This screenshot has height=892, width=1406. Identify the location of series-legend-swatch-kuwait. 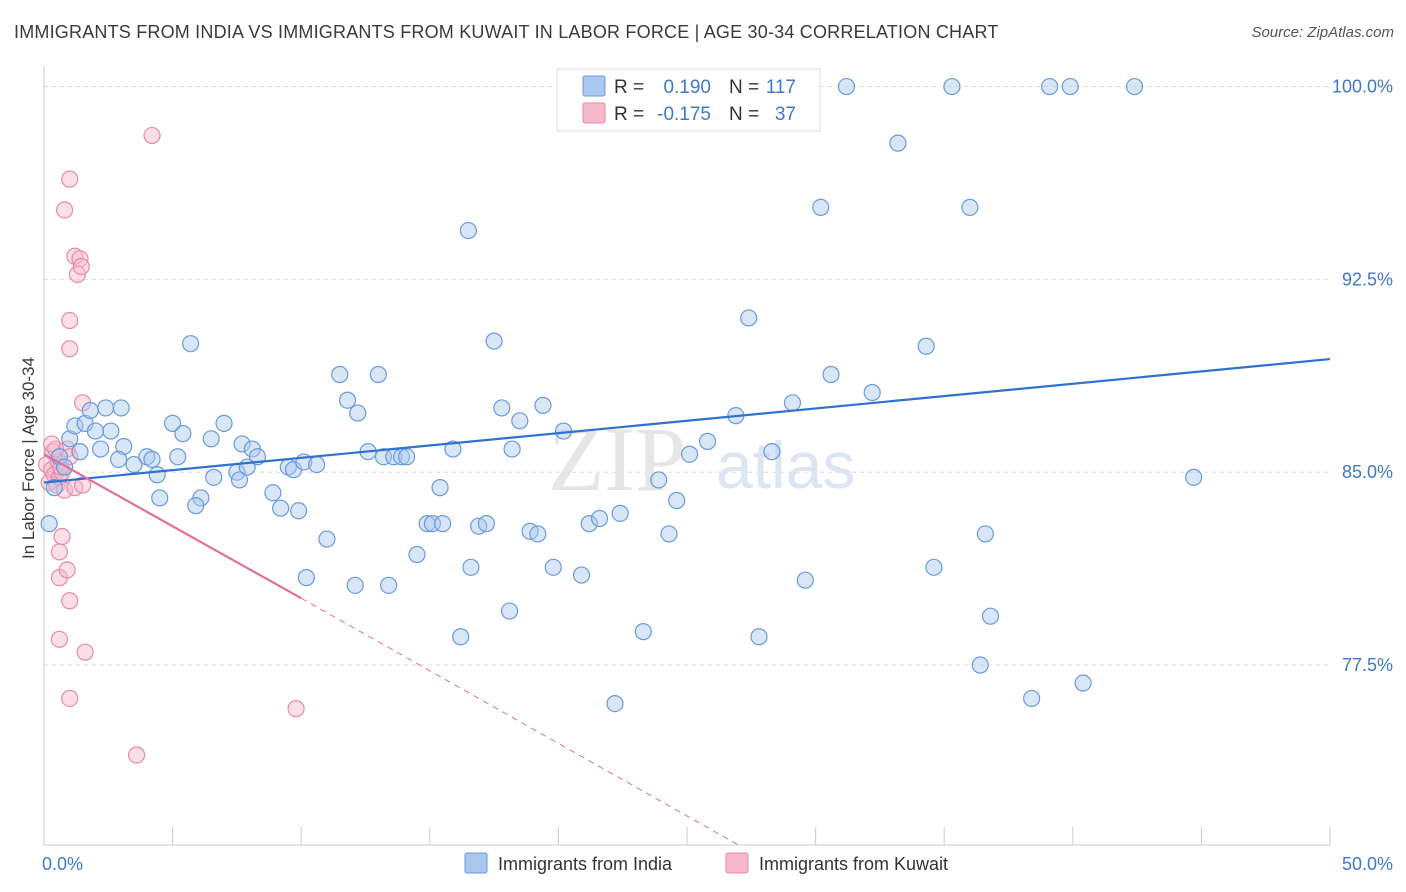
(737, 863).